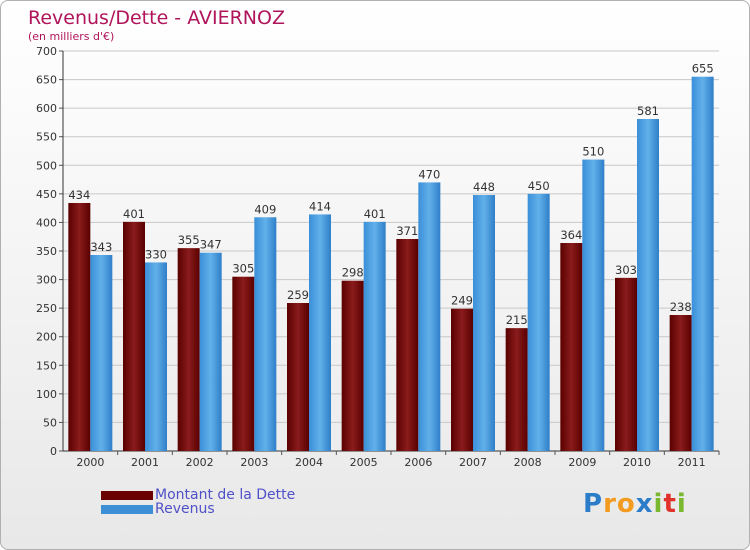 The height and width of the screenshot is (550, 750). Describe the element at coordinates (528, 462) in the screenshot. I see `x-tick-label: 2008` at that location.